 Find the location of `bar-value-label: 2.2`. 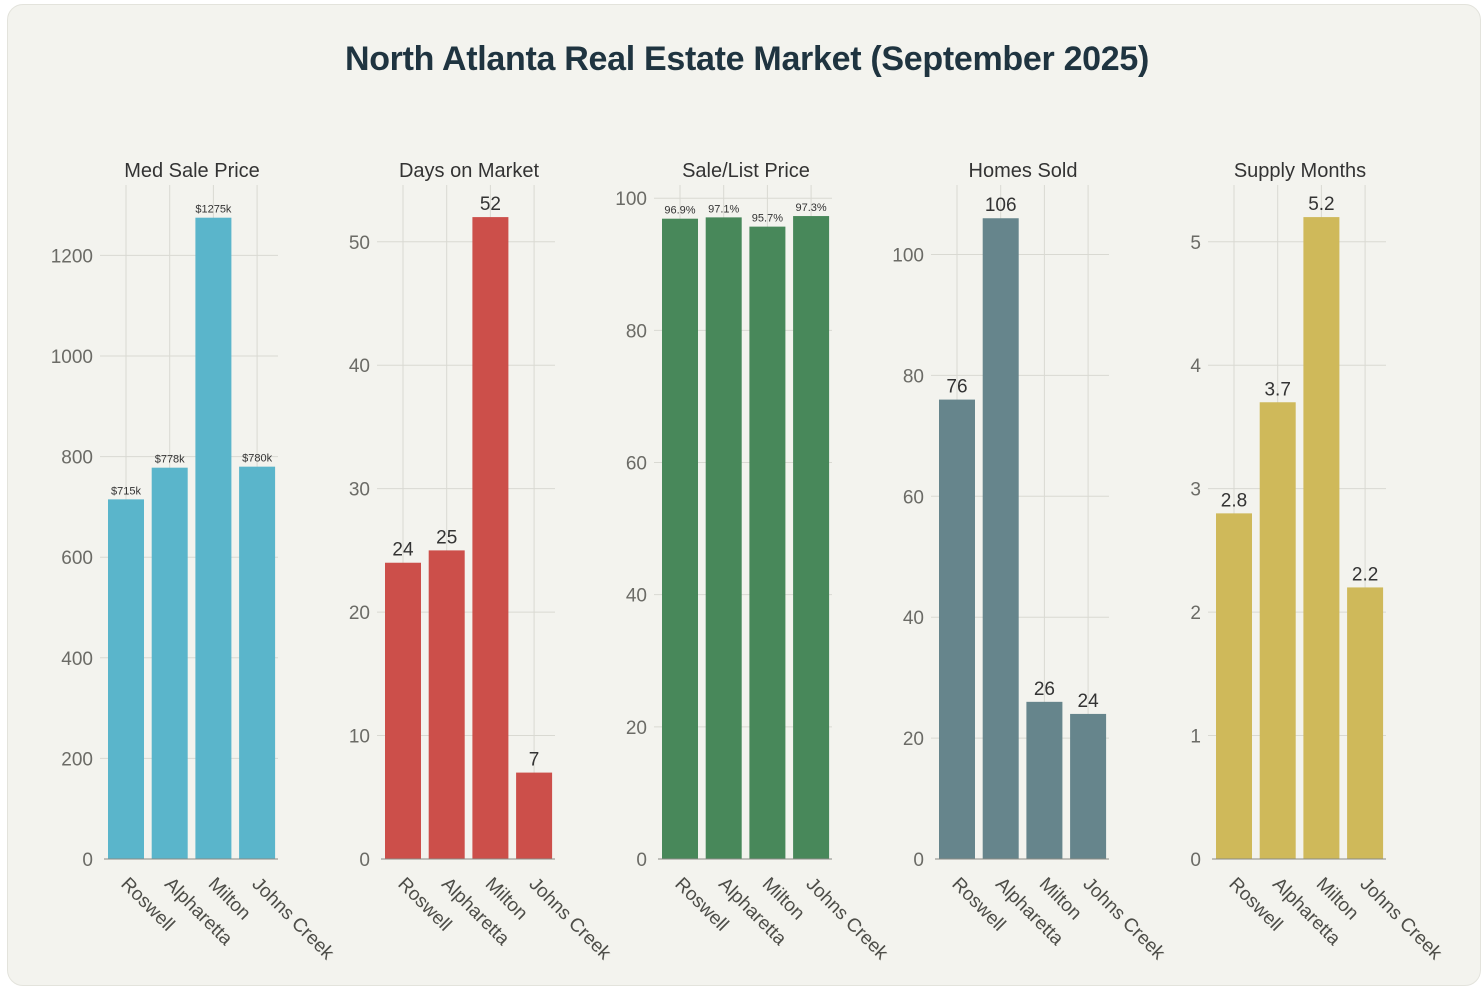

bar-value-label: 2.2 is located at coordinates (1365, 574).